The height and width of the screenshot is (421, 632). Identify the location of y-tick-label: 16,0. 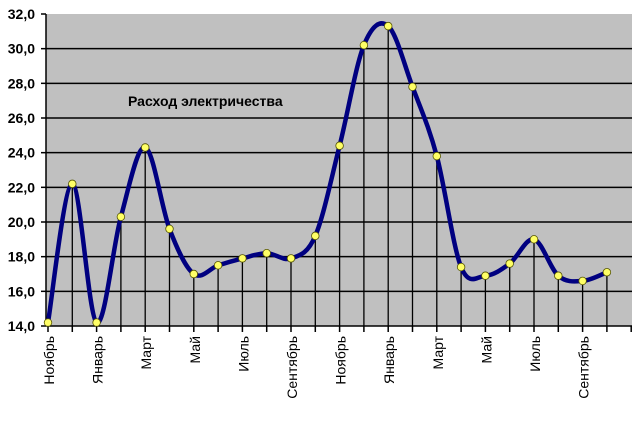
(21, 291).